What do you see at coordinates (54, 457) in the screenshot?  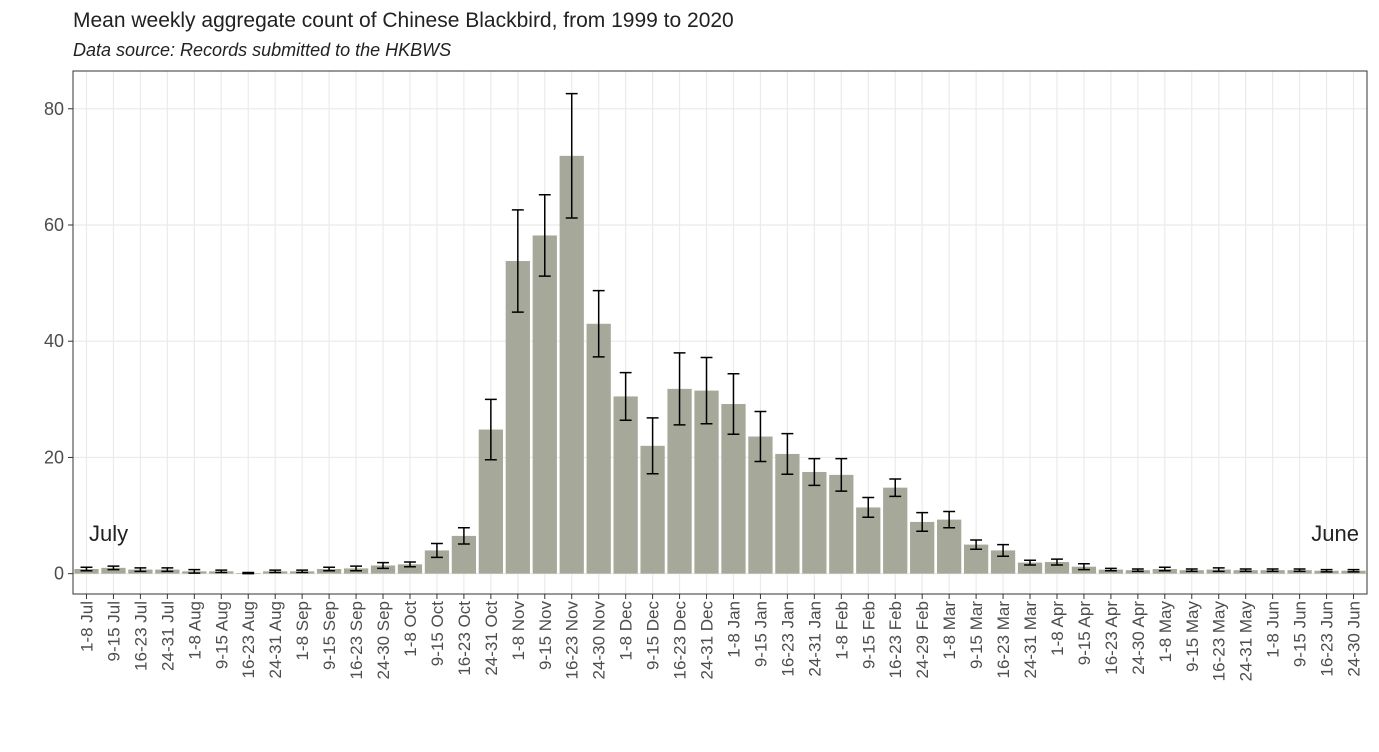 I see `y-tick-label: 20` at bounding box center [54, 457].